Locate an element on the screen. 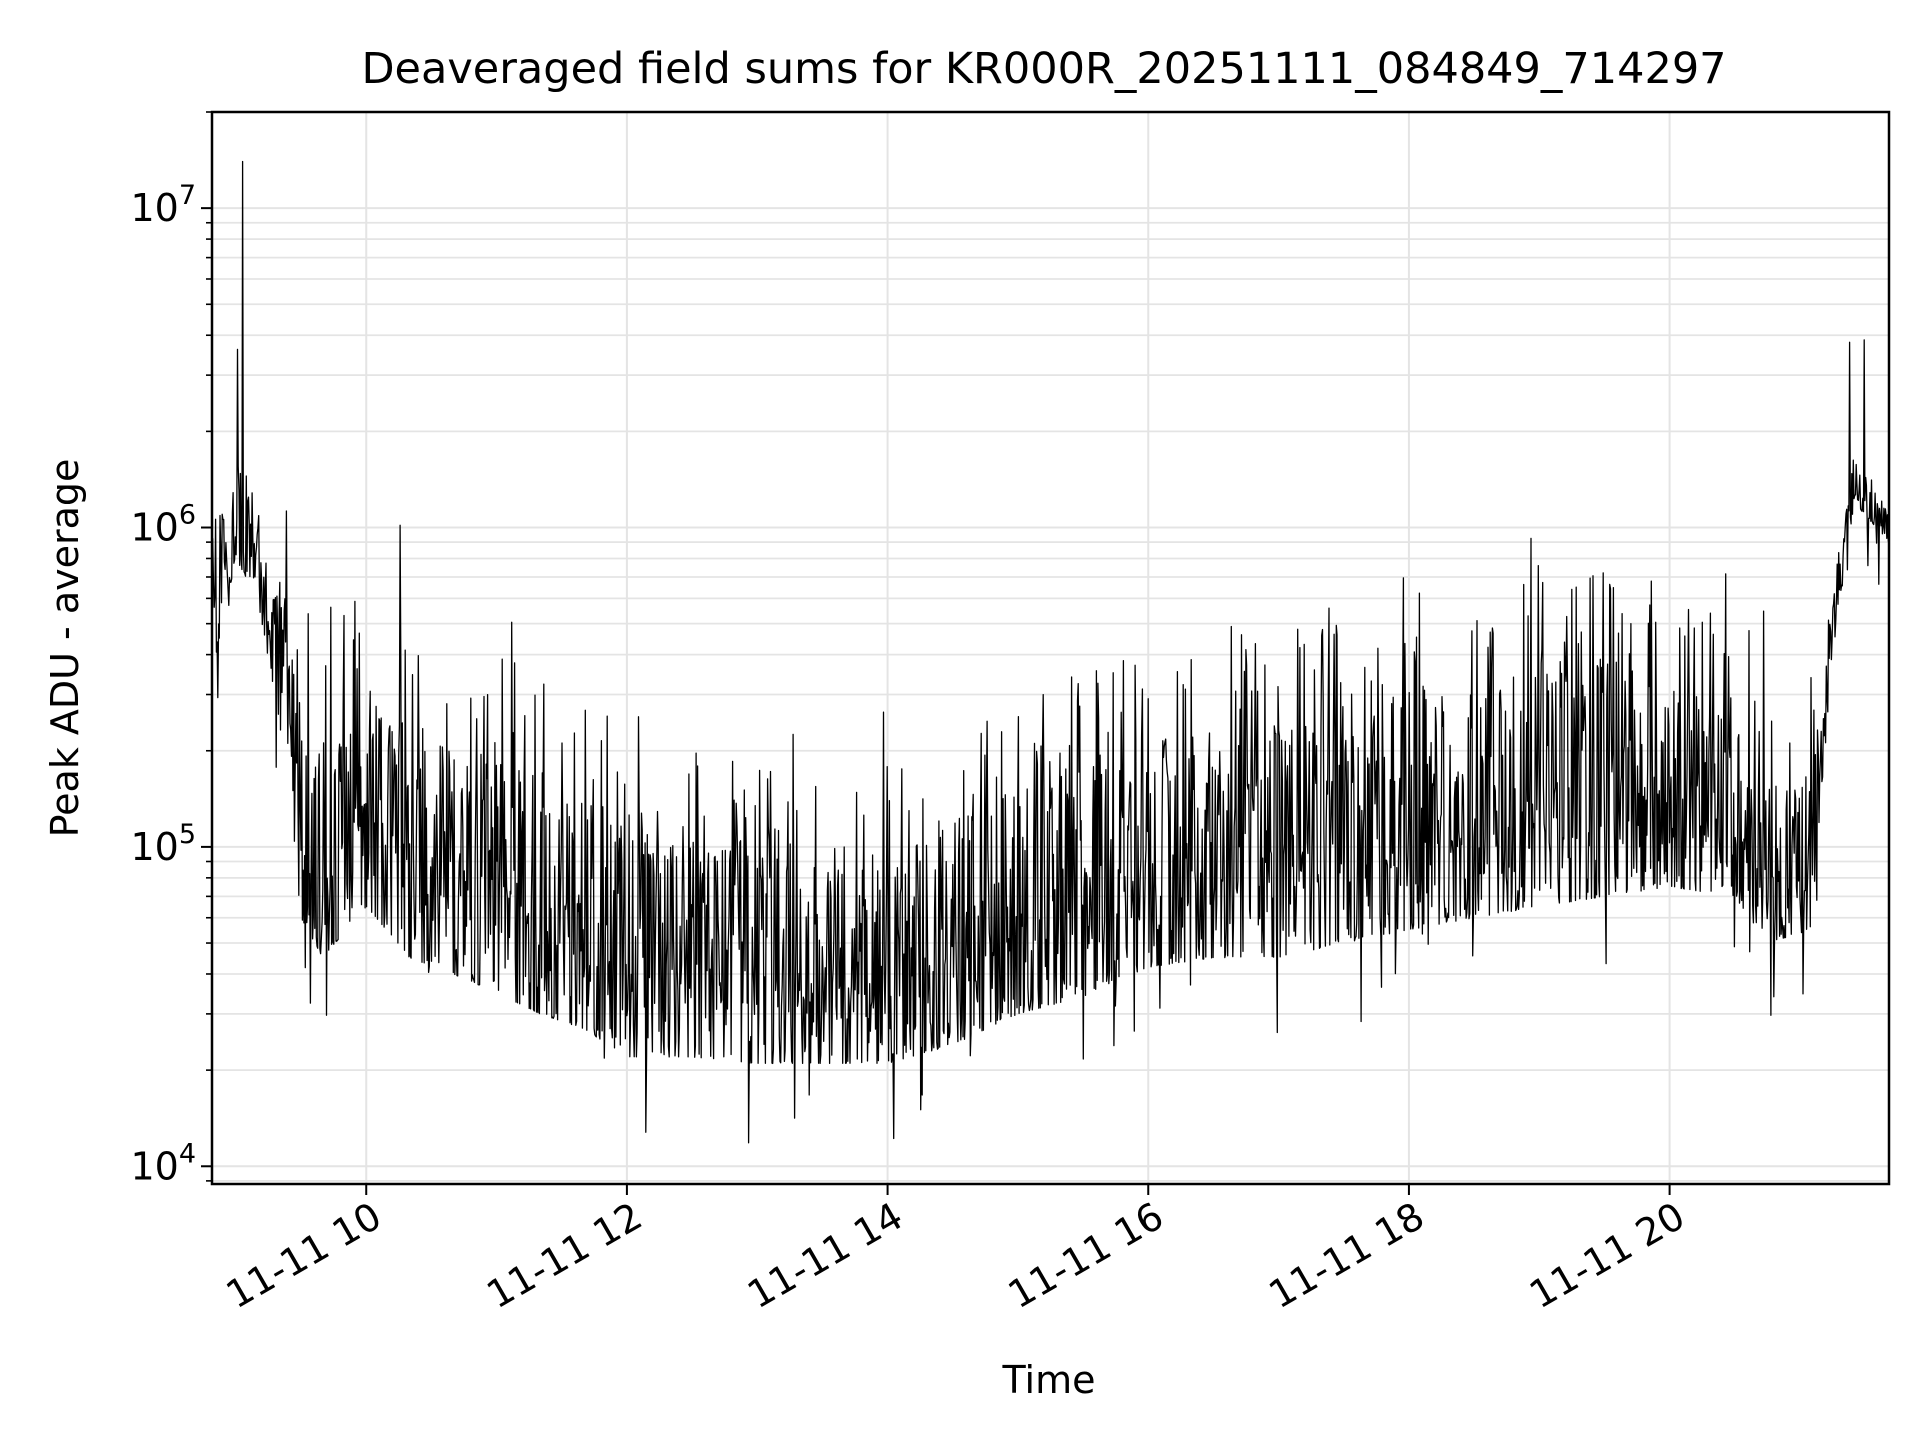 The height and width of the screenshot is (1440, 1920). y-tick-label: 105 is located at coordinates (163, 844).